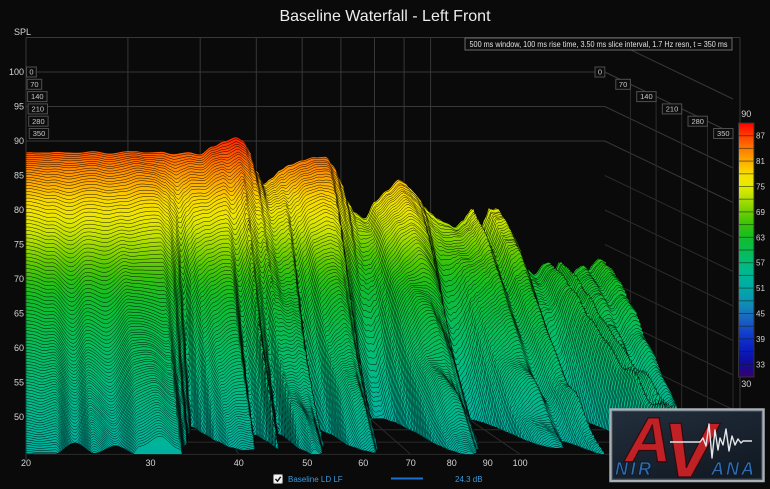 Image resolution: width=770 pixels, height=489 pixels. What do you see at coordinates (385, 16) in the screenshot?
I see `svg-text:Baseline Waterfall - Left Fron: Baseline Waterfall - Left Front` at bounding box center [385, 16].